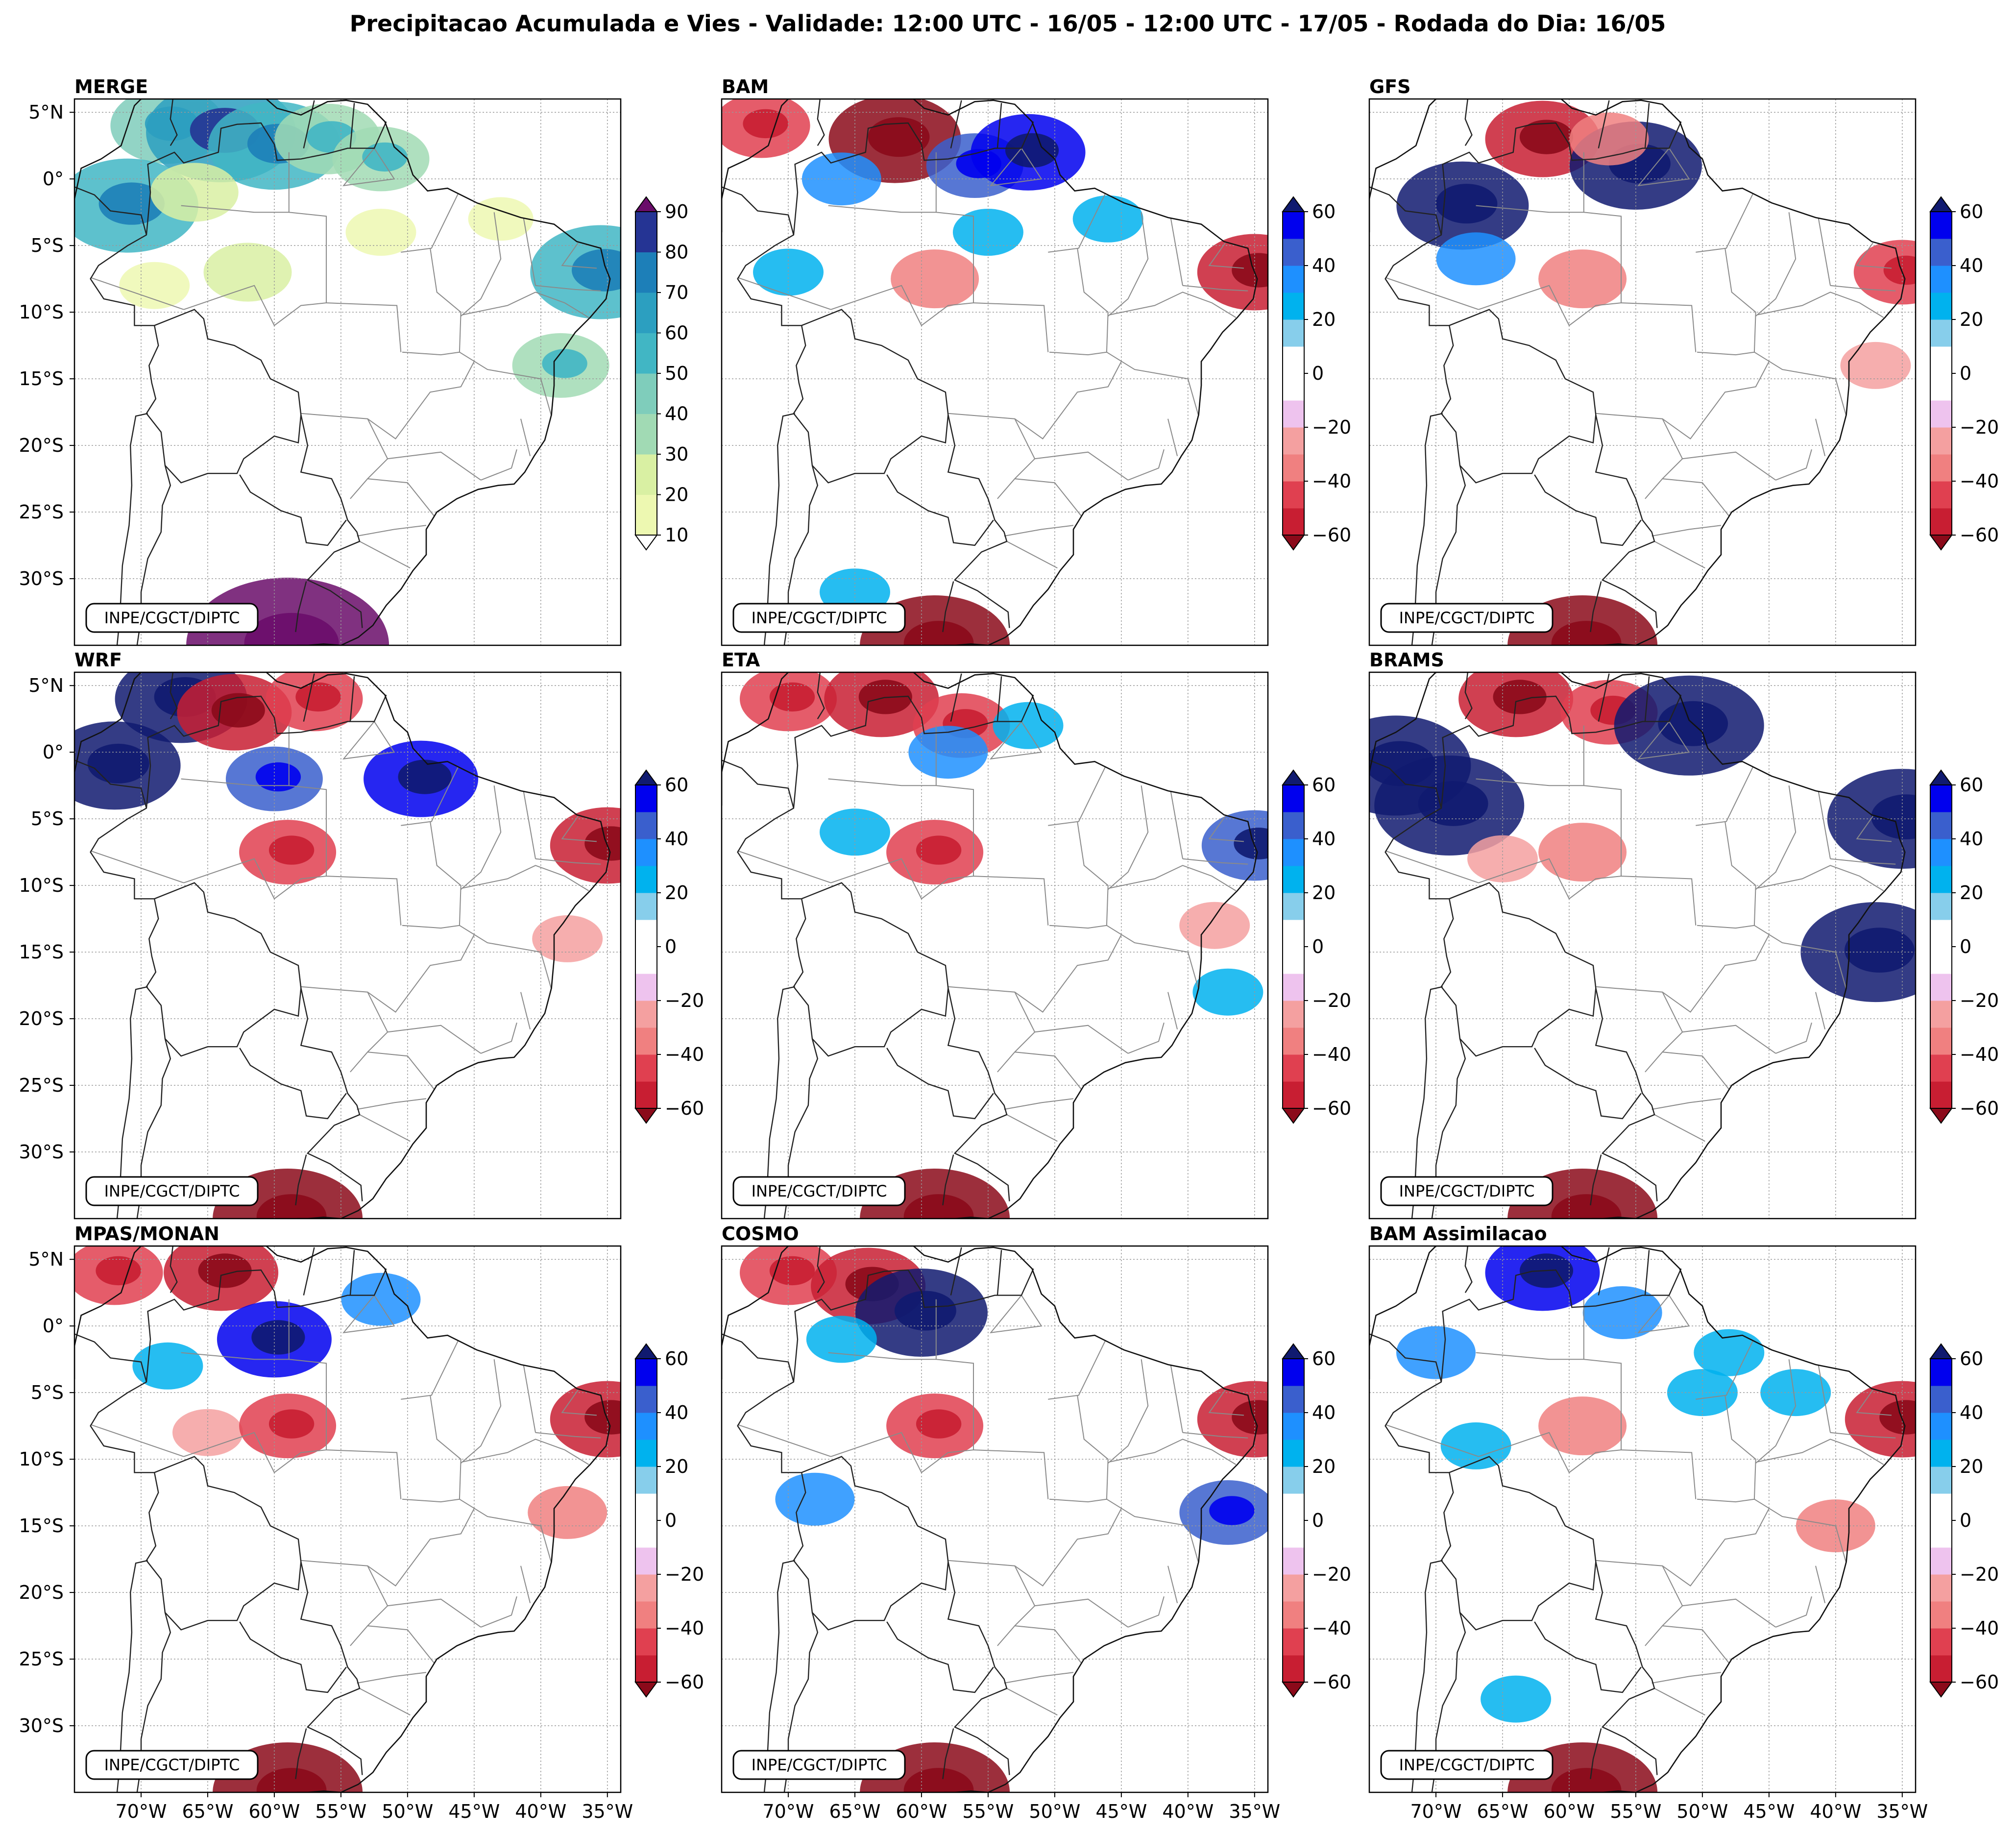 Image resolution: width=2016 pixels, height=1834 pixels. Describe the element at coordinates (1316, 1520) in the screenshot. I see `colorbar: 60 40 20 0 −20 −40 −60` at that location.